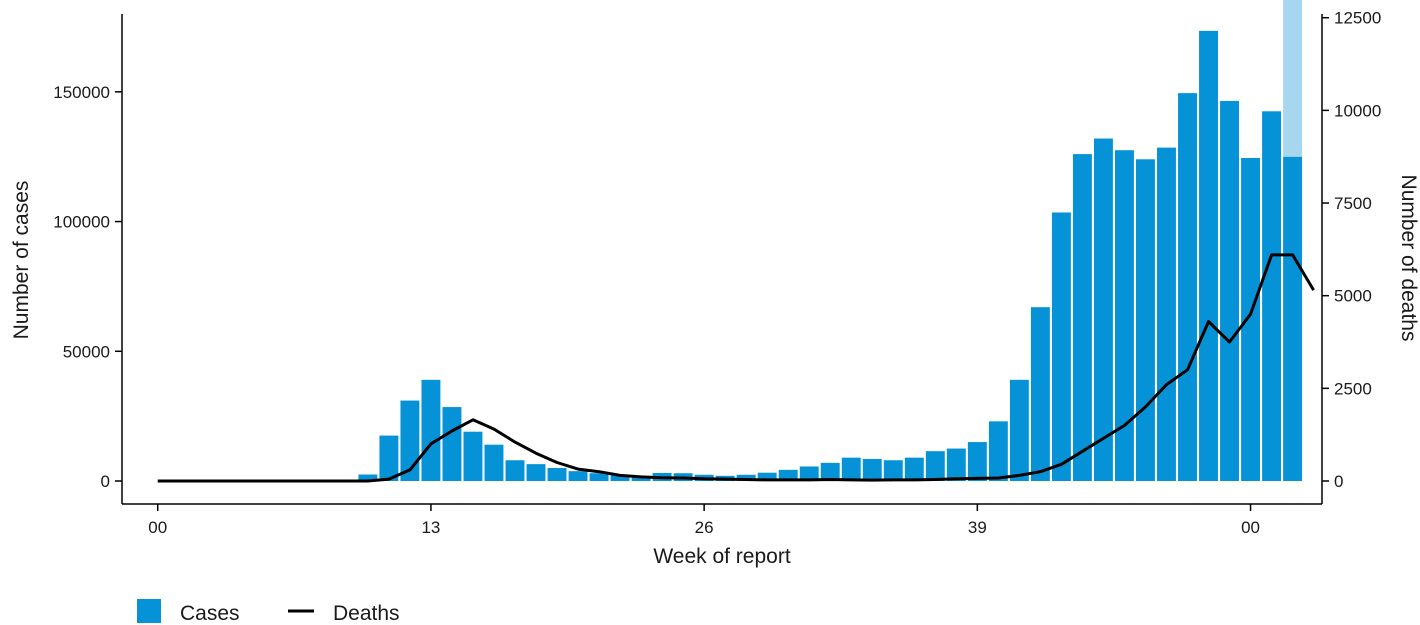 The image size is (1420, 625). I want to click on x-tick-label-week-14: 13, so click(430, 527).